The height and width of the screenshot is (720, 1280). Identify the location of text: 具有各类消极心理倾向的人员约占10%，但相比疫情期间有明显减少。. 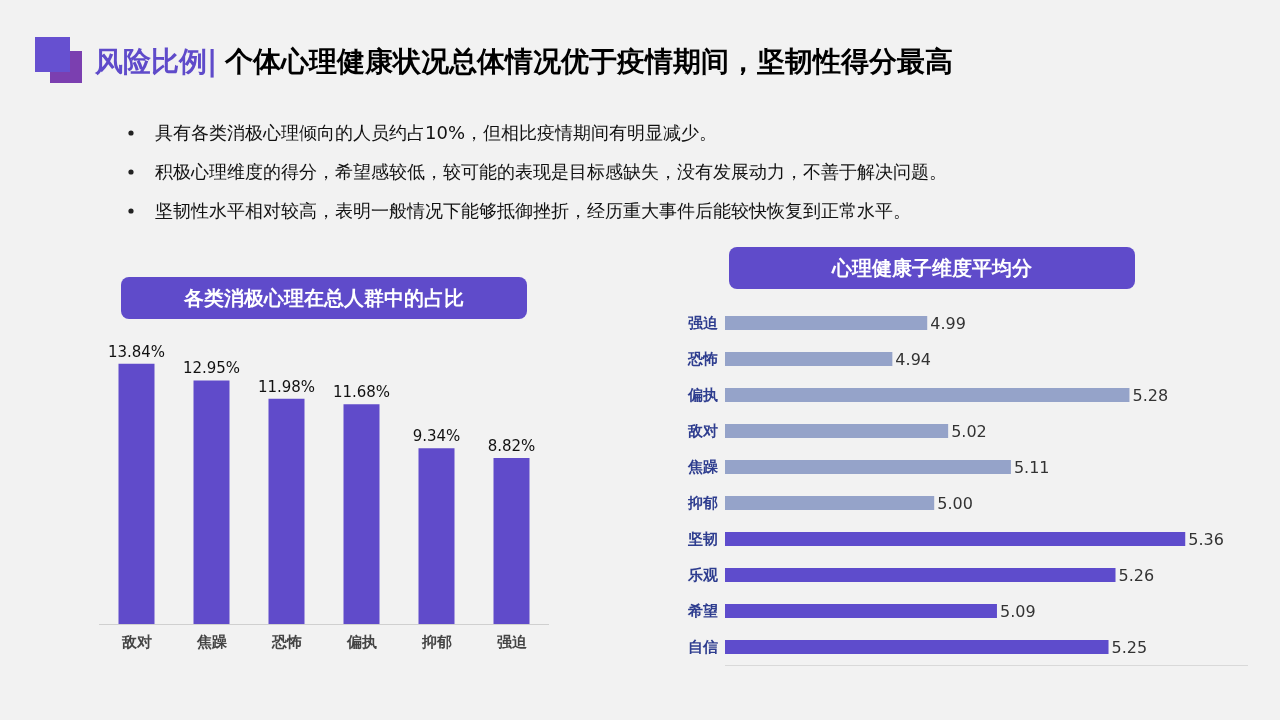
(436, 132).